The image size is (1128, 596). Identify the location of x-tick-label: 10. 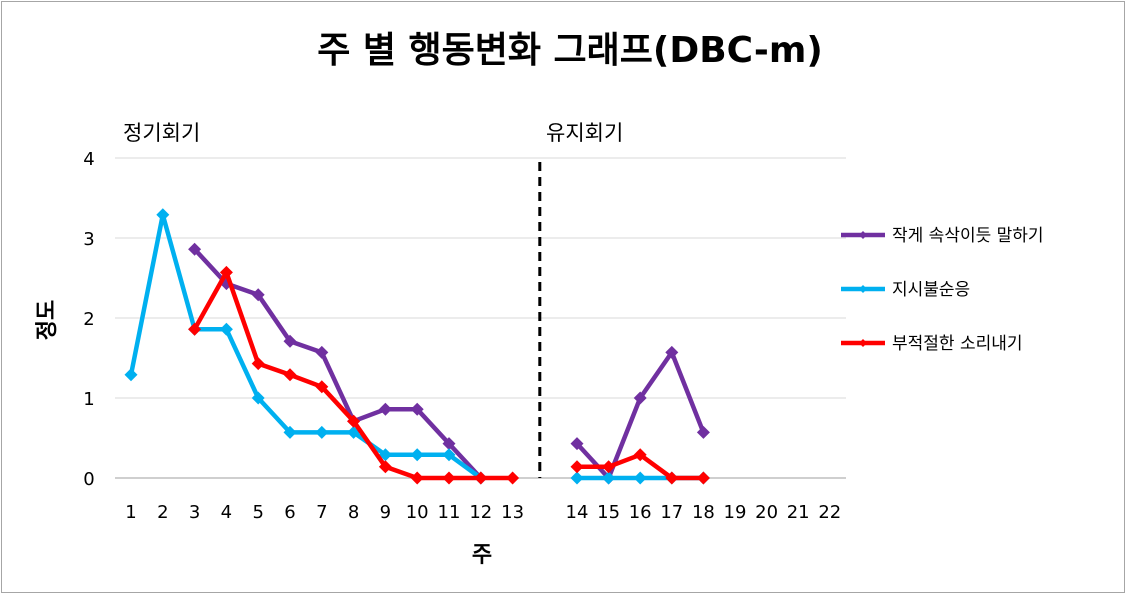
(417, 512).